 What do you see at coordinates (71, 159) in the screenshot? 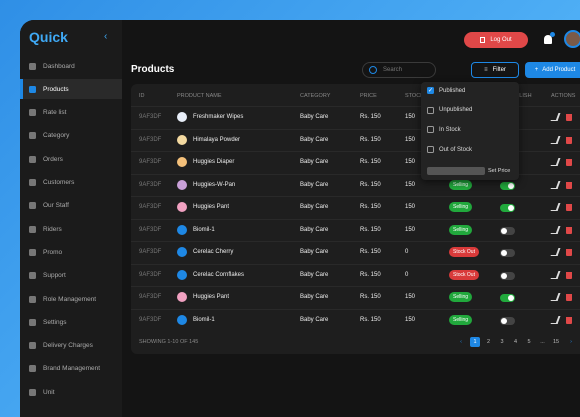
I see `sidebar-item: Orders` at bounding box center [71, 159].